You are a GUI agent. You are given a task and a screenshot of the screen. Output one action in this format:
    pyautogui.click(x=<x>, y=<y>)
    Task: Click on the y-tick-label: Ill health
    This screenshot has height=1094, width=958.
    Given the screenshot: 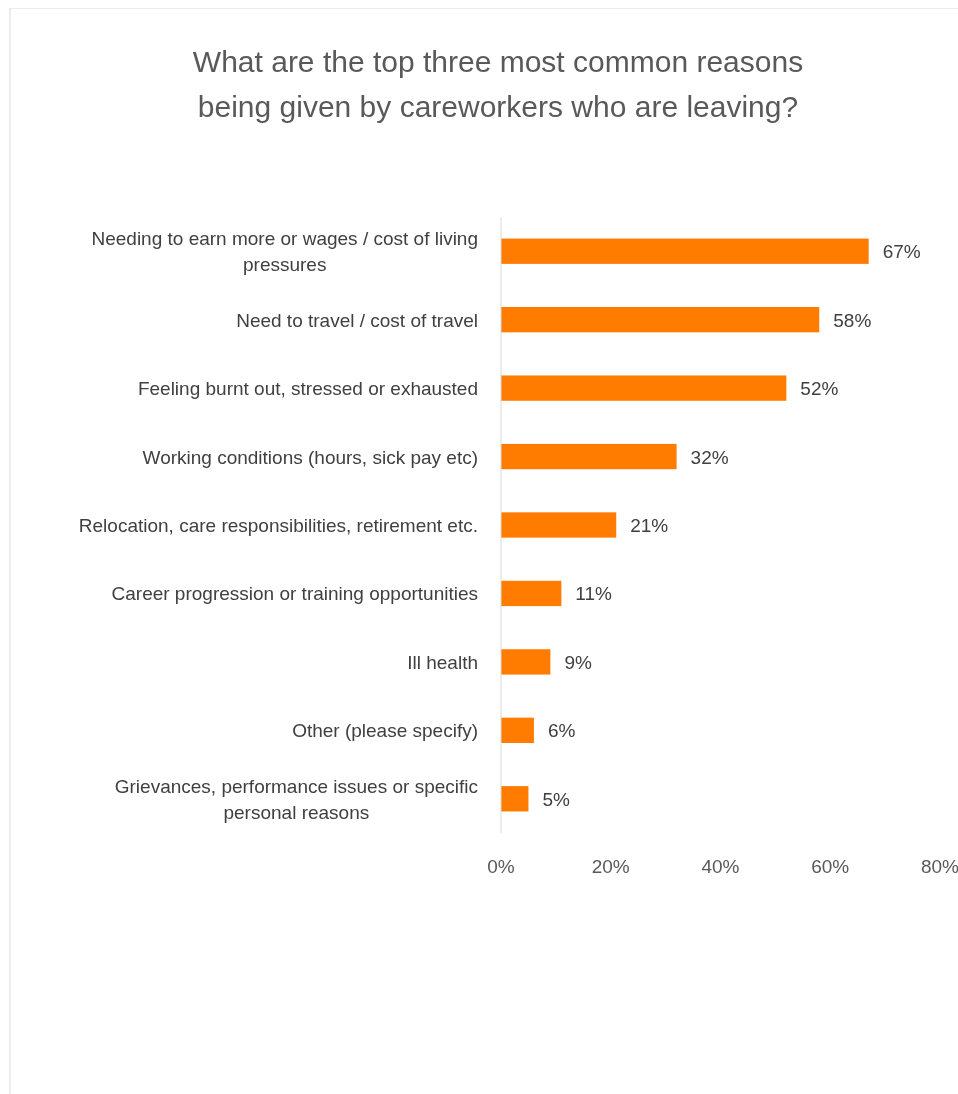 What is the action you would take?
    pyautogui.click(x=443, y=662)
    